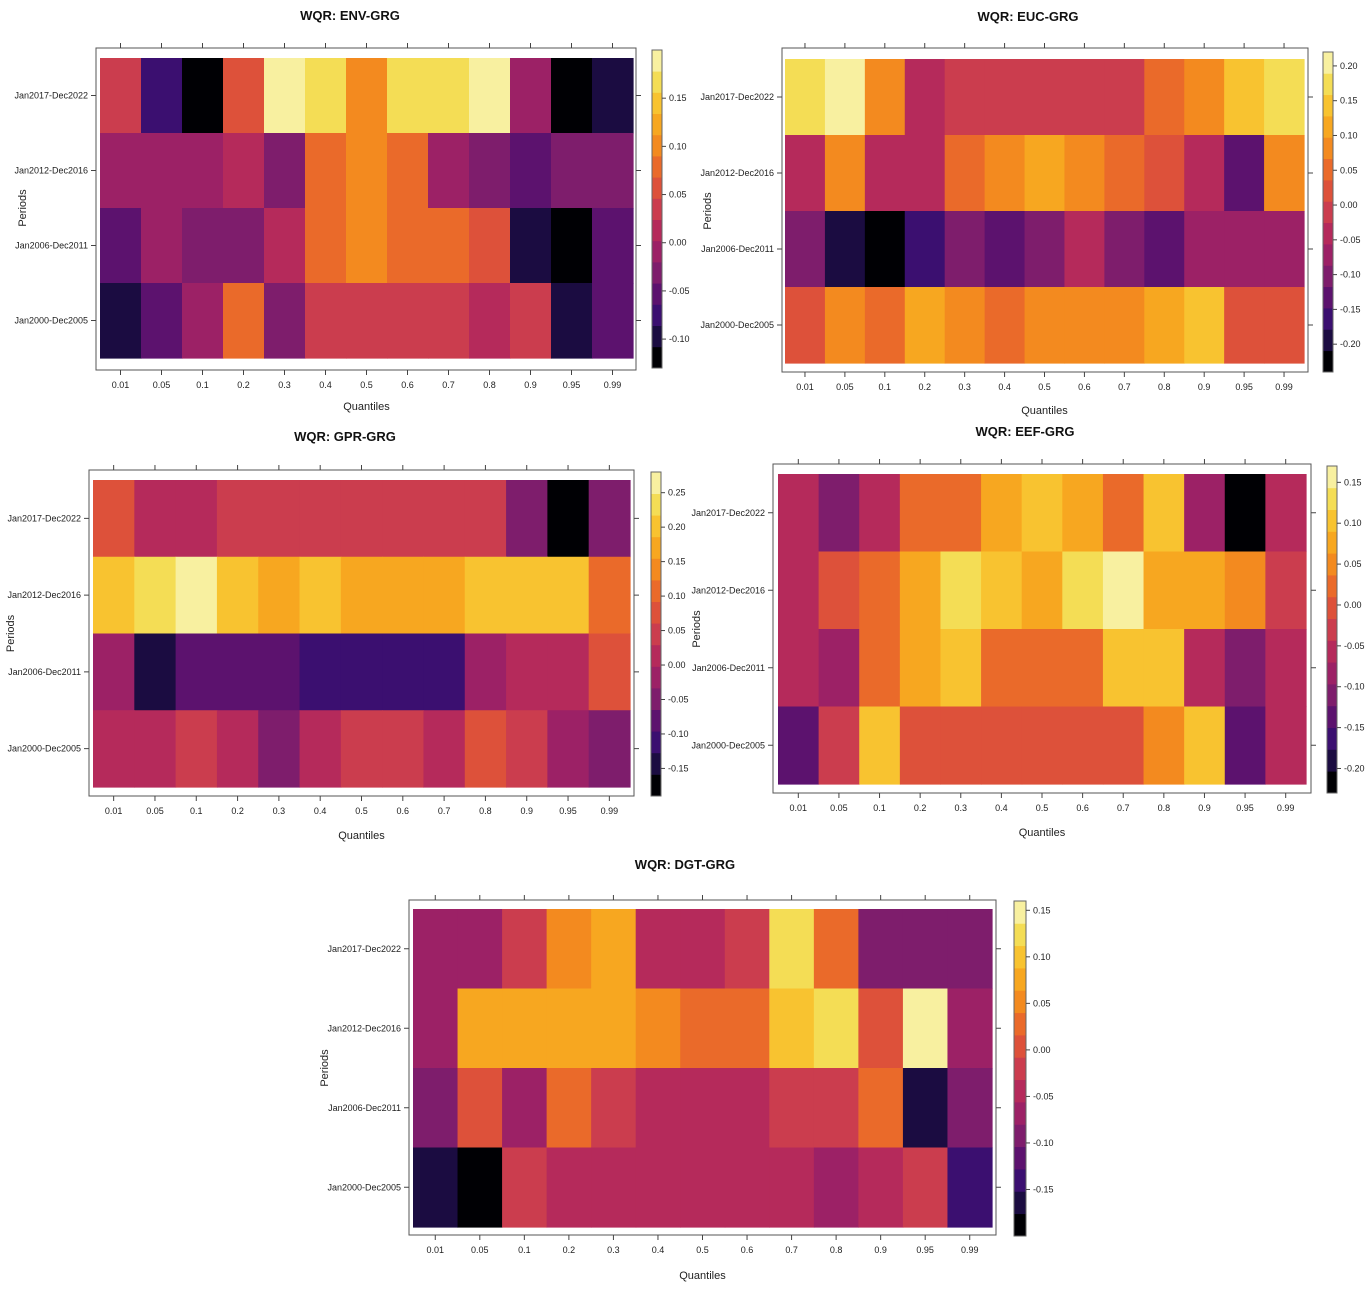 This screenshot has width=1367, height=1289. Describe the element at coordinates (524, 1250) in the screenshot. I see `x-tick-label: 0.1` at that location.